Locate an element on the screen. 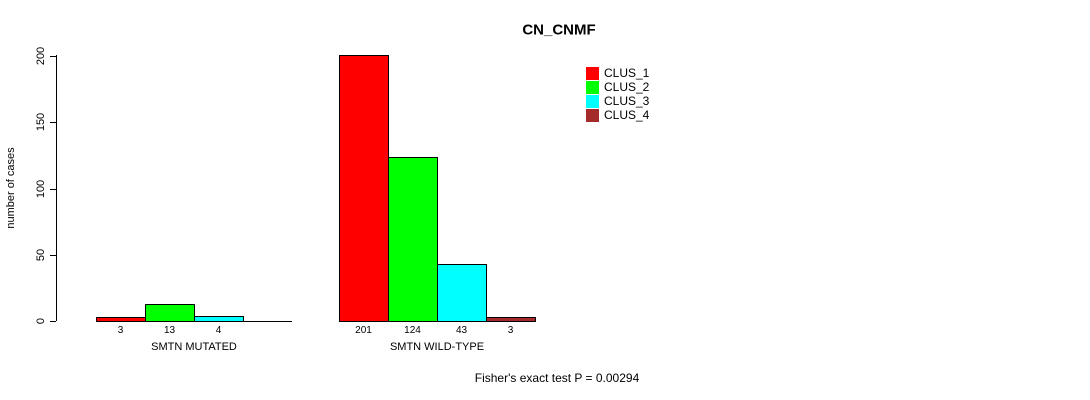 Image resolution: width=1090 pixels, height=400 pixels. legend-row: CLUS_4 is located at coordinates (617, 115).